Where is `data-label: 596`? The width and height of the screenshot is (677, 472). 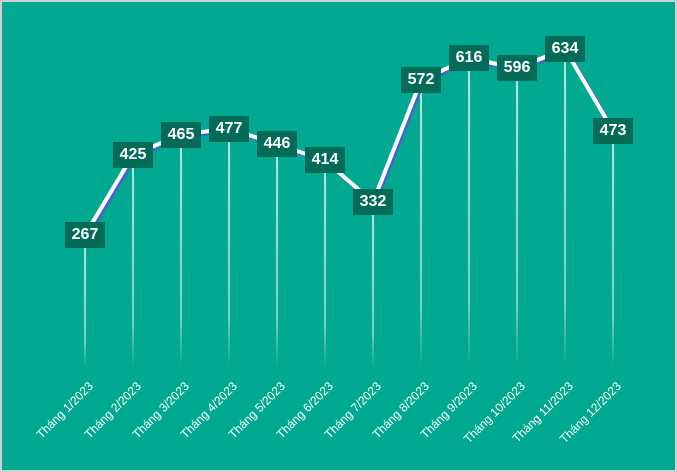 data-label: 596 is located at coordinates (517, 68).